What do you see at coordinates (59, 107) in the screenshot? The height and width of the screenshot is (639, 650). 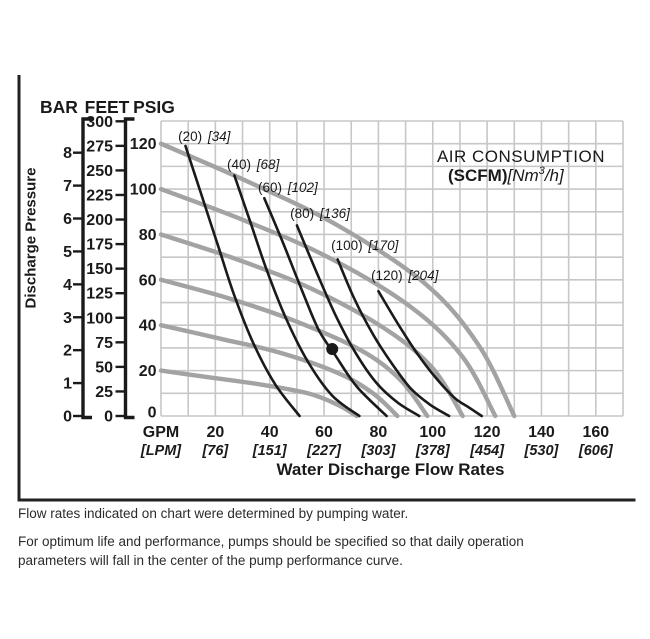 I see `bar-header: BAR` at bounding box center [59, 107].